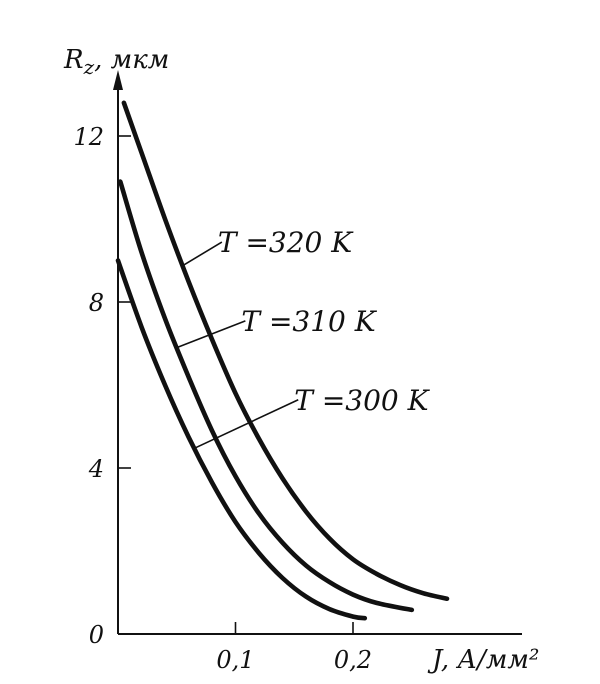  Describe the element at coordinates (309, 321) in the screenshot. I see `series-label-2: T =310 K` at that location.